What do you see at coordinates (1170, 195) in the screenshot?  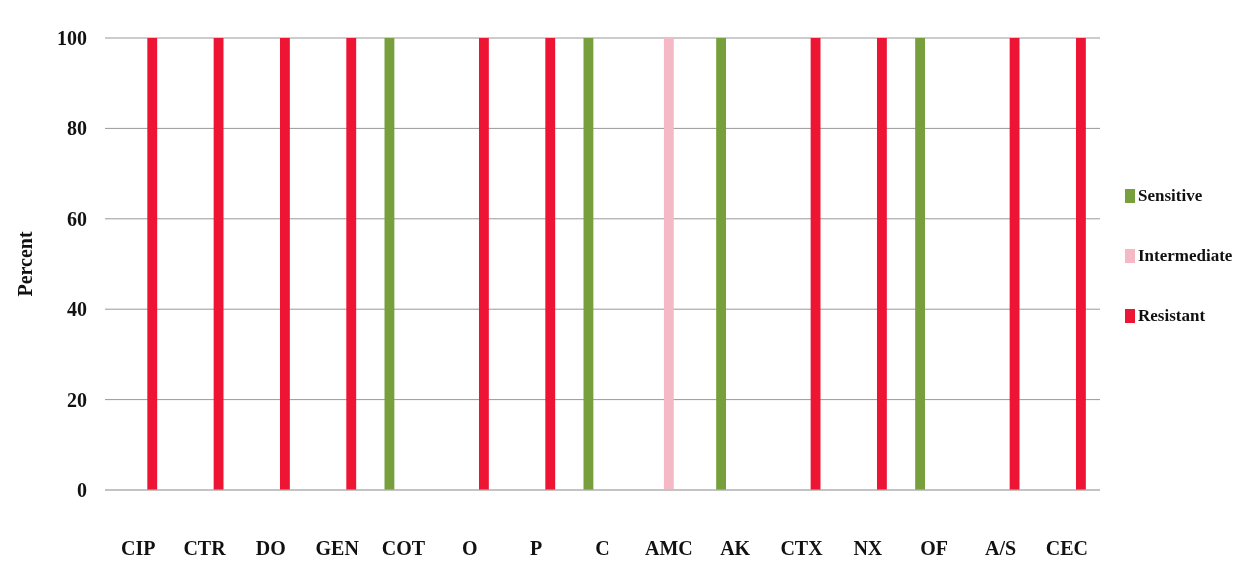 I see `legend-label: Sensitive` at bounding box center [1170, 195].